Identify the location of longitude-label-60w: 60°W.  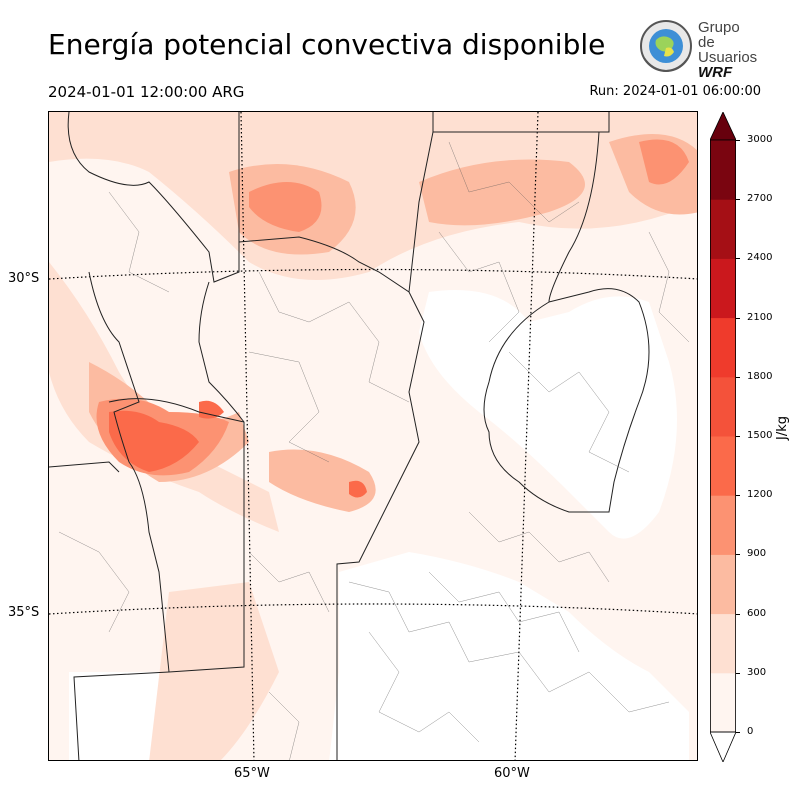
(512, 773).